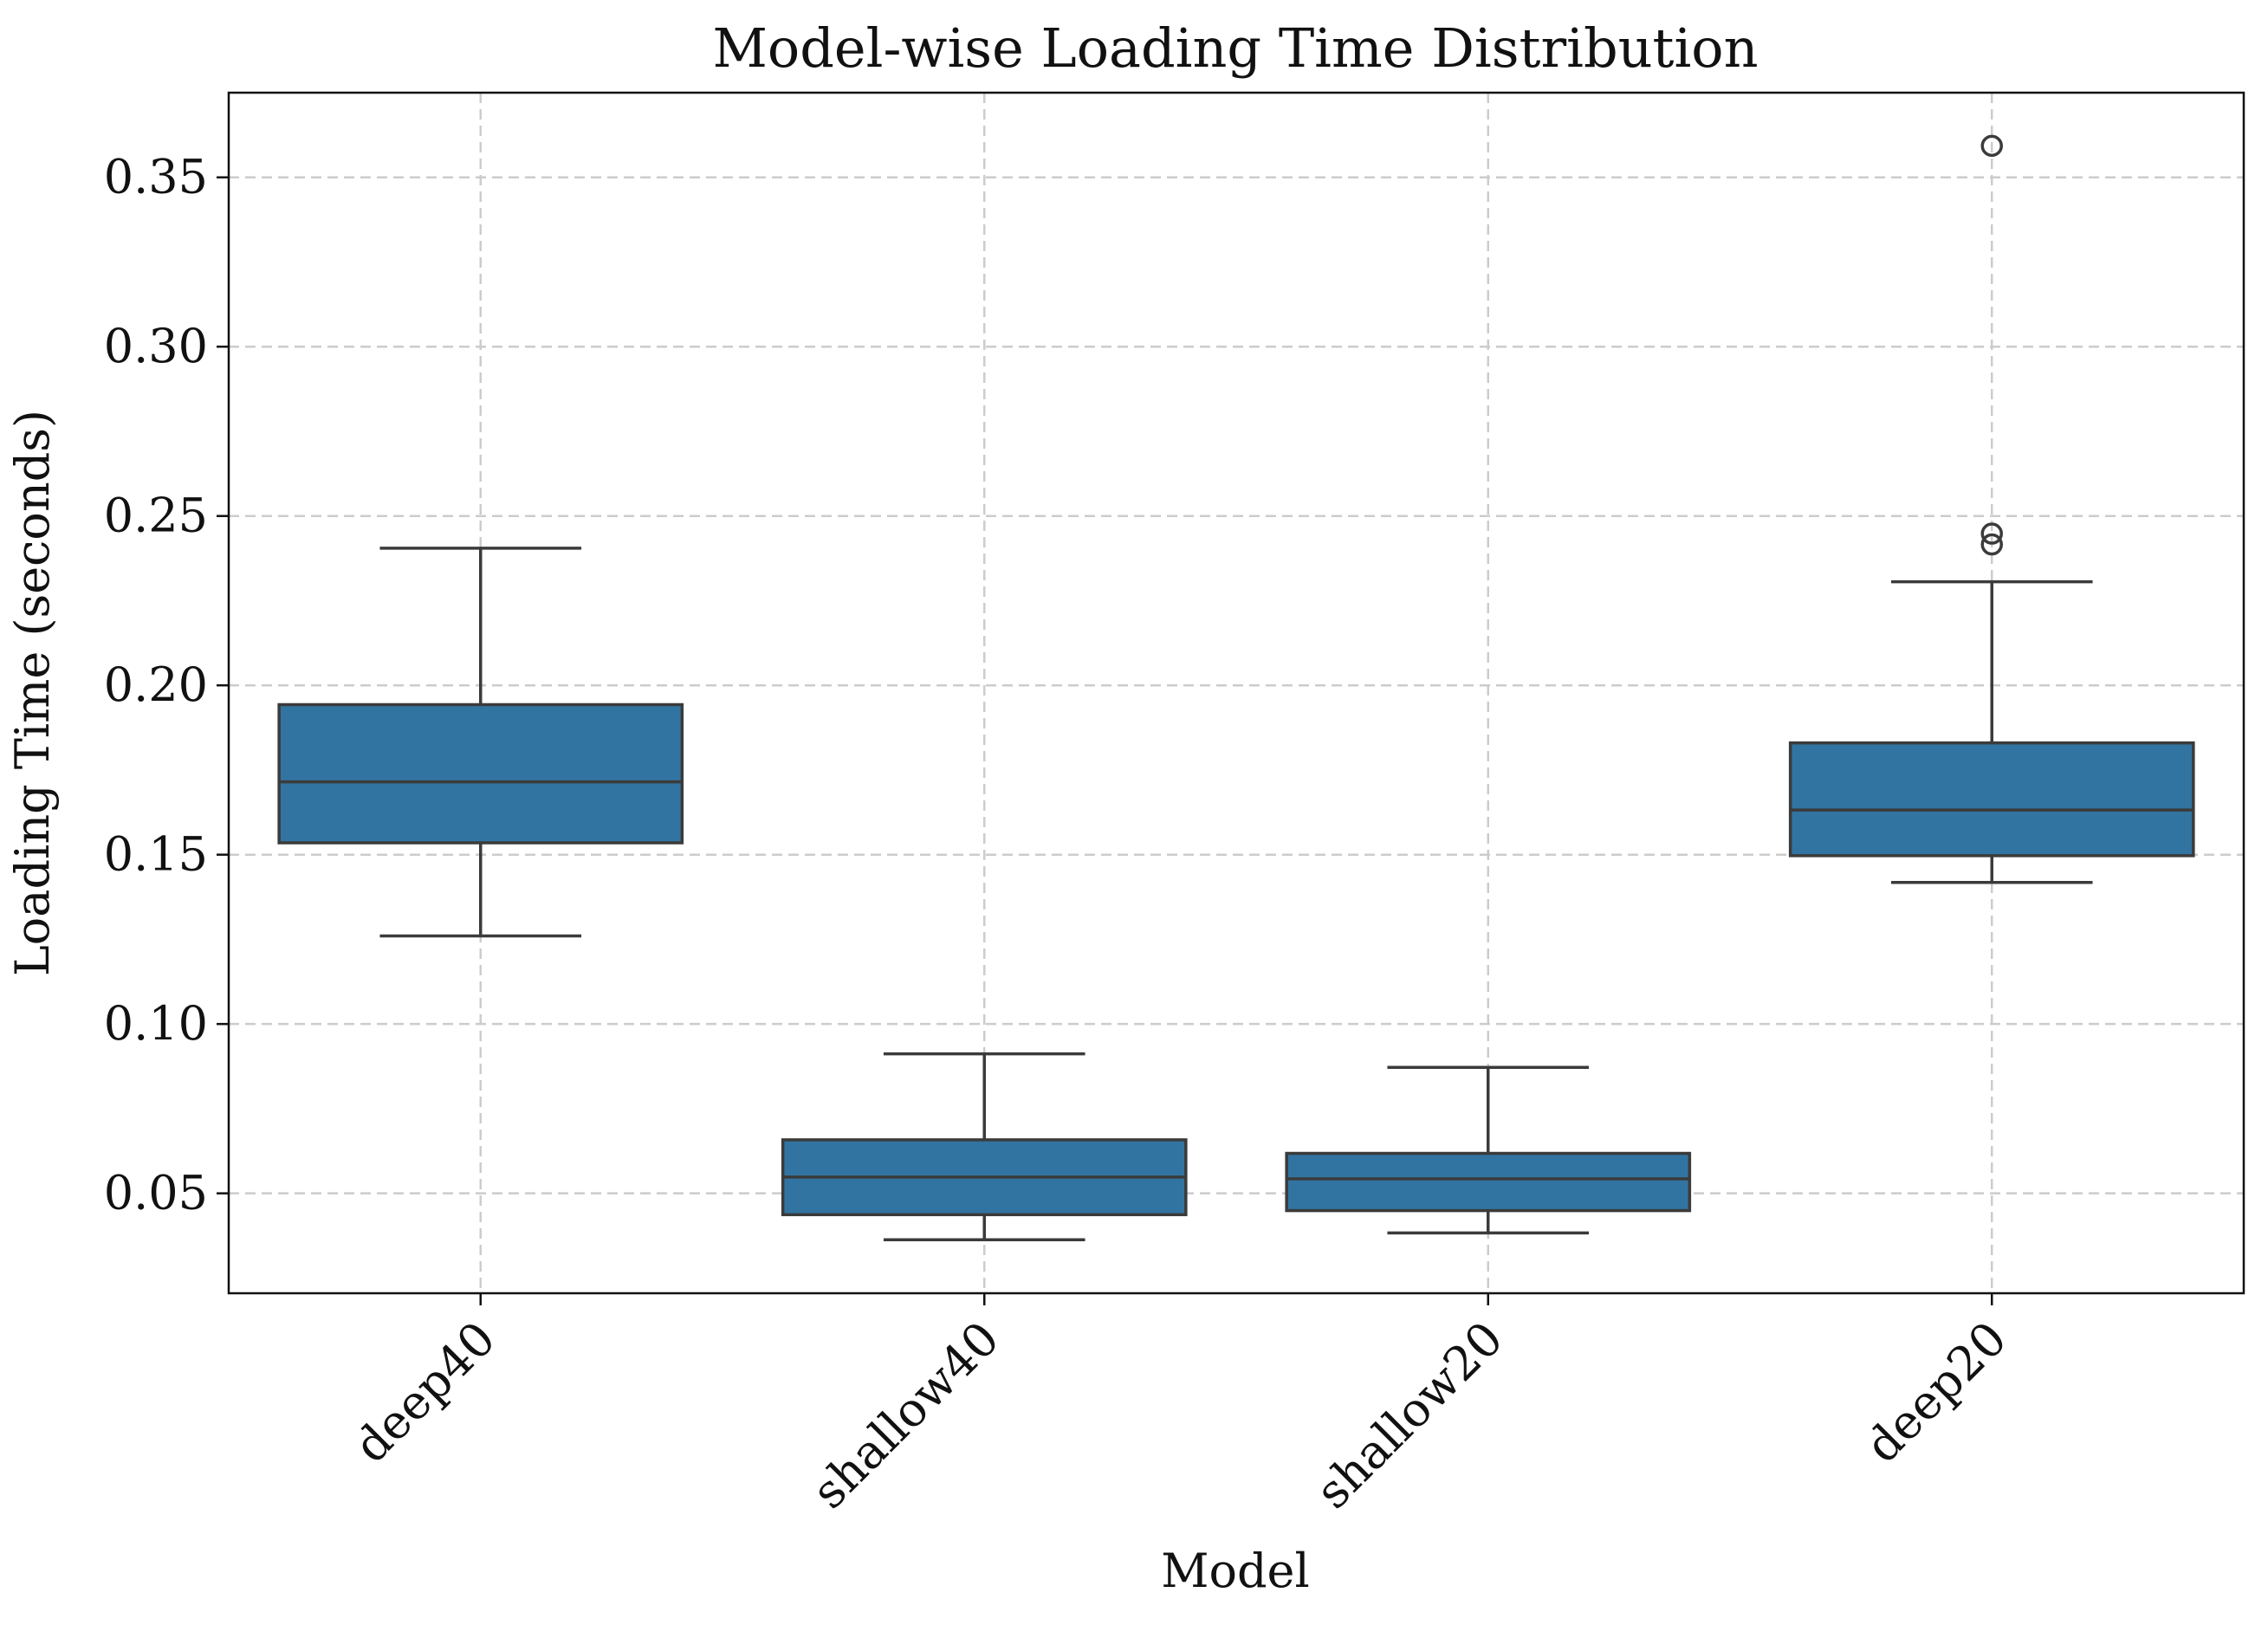  Describe the element at coordinates (1488, 1150) in the screenshot. I see `box-shallow20` at that location.